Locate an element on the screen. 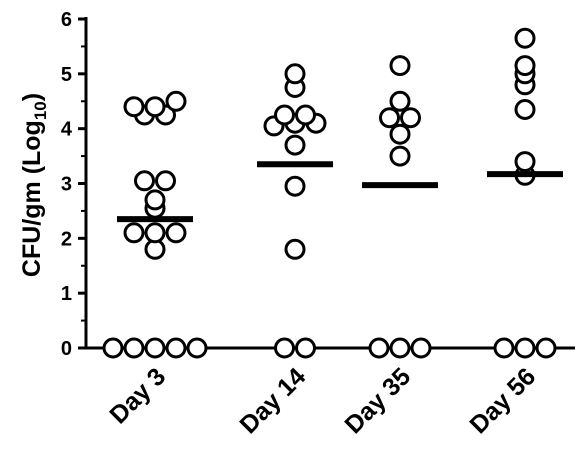 This screenshot has width=588, height=471. y-axis-title: CFU/gm (Log10) is located at coordinates (34, 185).